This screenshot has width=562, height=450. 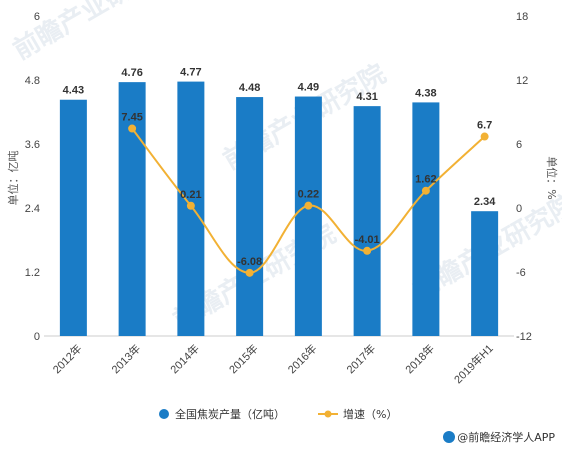 What do you see at coordinates (164, 414) in the screenshot?
I see `legend-bar-marker` at bounding box center [164, 414].